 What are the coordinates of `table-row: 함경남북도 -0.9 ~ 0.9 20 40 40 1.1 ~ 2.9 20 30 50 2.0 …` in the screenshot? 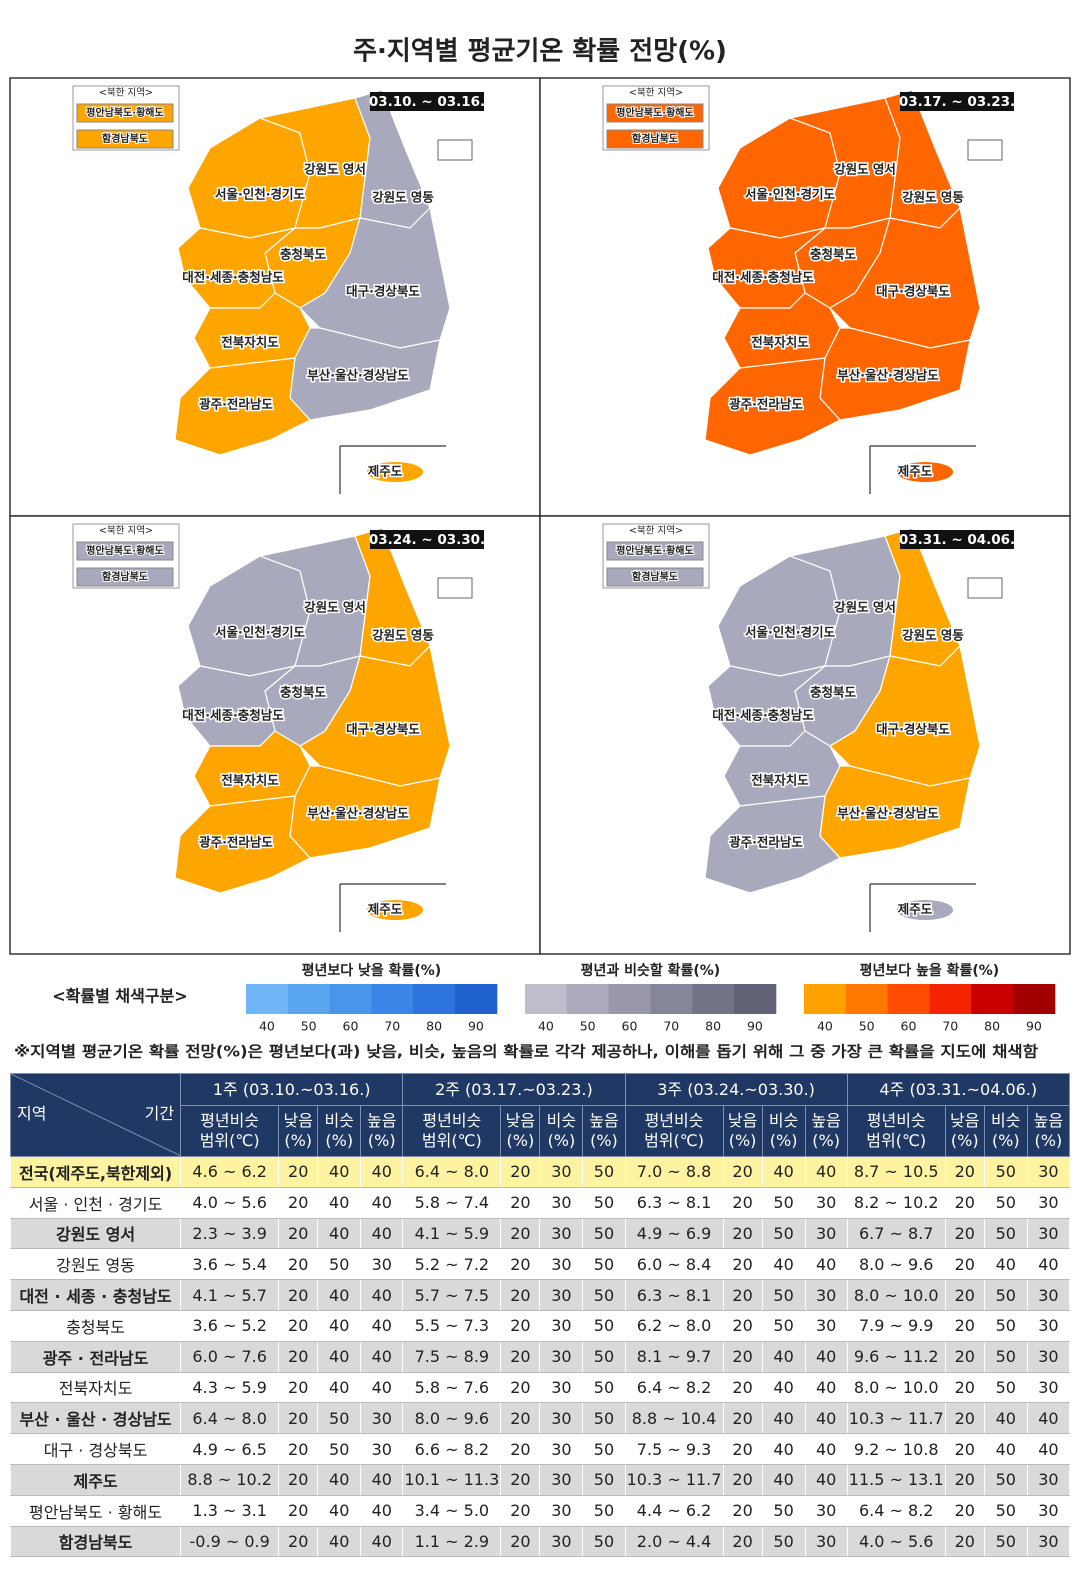 It's located at (540, 1541).